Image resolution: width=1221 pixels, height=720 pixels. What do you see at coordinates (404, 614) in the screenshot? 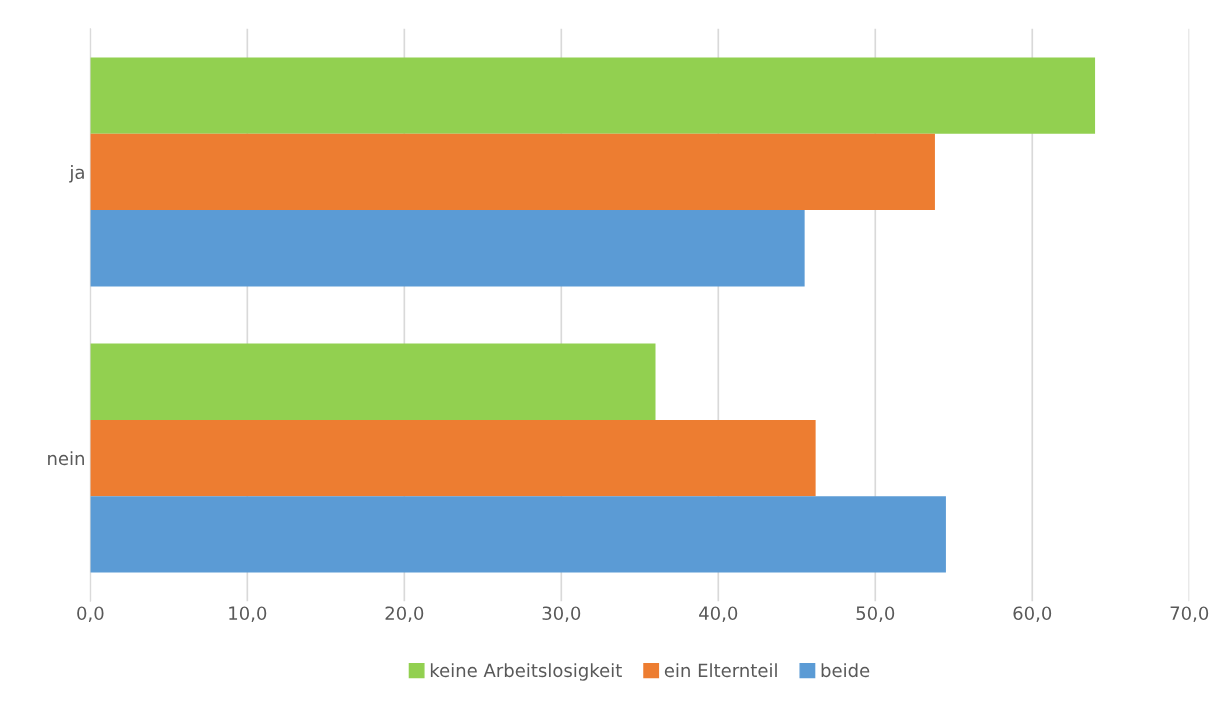
I see `x-tick-label: 20,0` at bounding box center [404, 614].